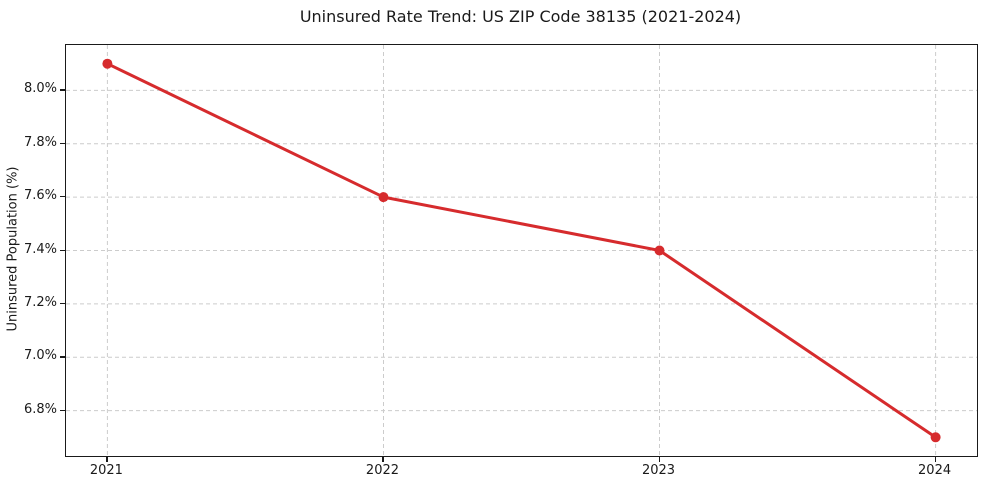 The image size is (989, 490). Describe the element at coordinates (40, 249) in the screenshot. I see `y-tick-label: 7.4%` at that location.